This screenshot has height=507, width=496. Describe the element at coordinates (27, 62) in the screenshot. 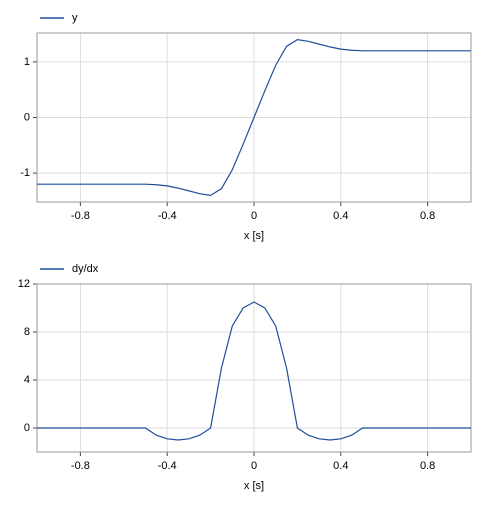

I see `y-tick-label: 1` at that location.